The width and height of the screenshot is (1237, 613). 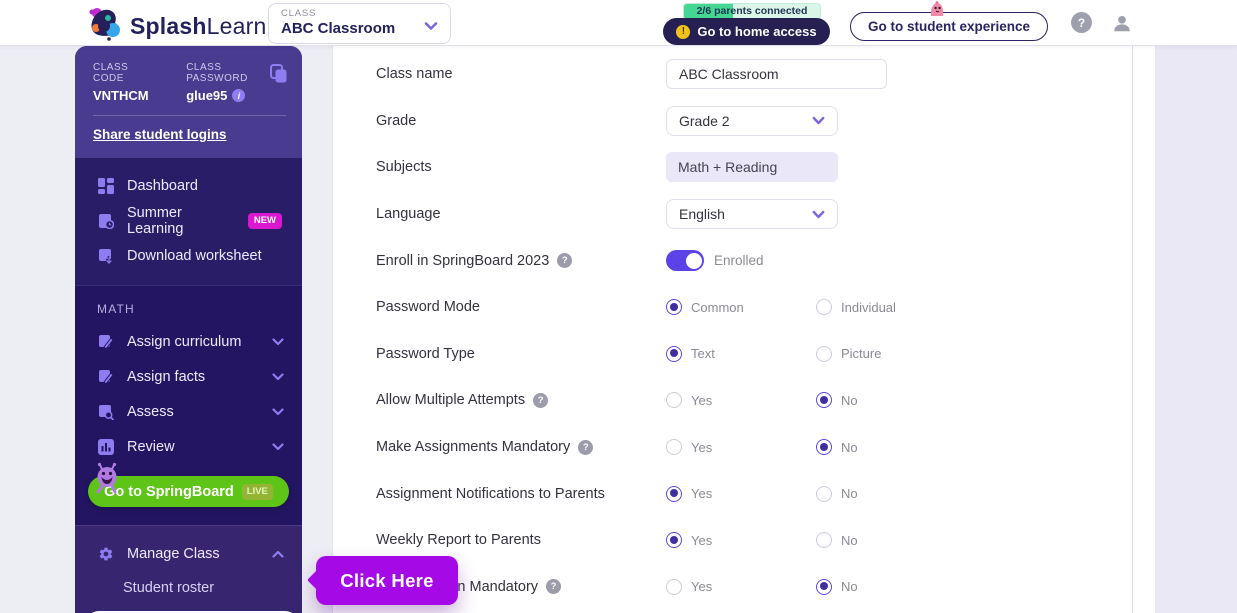 What do you see at coordinates (169, 588) in the screenshot?
I see `sidebar-item-student-roster: Student roster` at bounding box center [169, 588].